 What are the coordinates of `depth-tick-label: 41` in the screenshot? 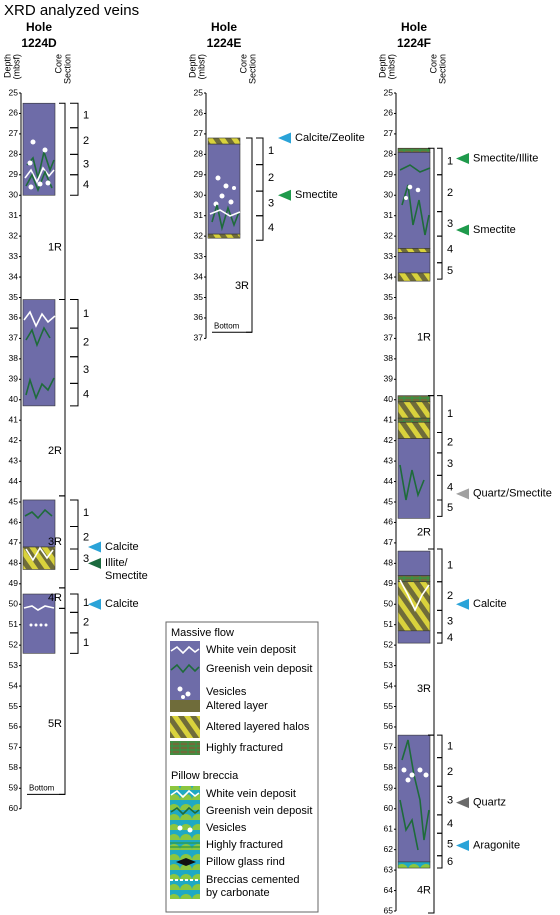 It's located at (14, 419).